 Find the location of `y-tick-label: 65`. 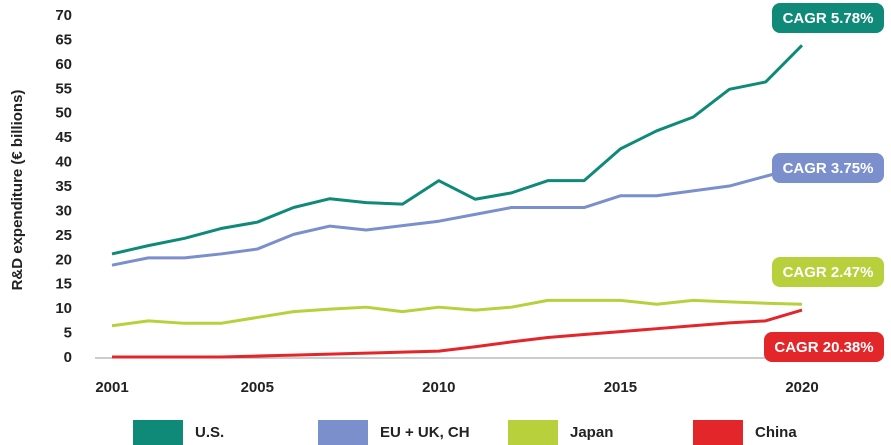

y-tick-label: 65 is located at coordinates (63, 39).